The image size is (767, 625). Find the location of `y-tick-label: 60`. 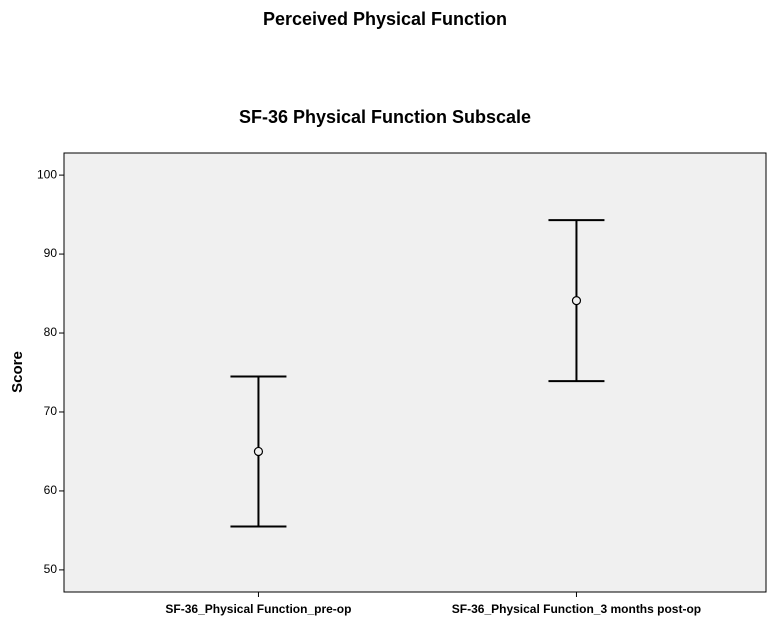

y-tick-label: 60 is located at coordinates (51, 490).